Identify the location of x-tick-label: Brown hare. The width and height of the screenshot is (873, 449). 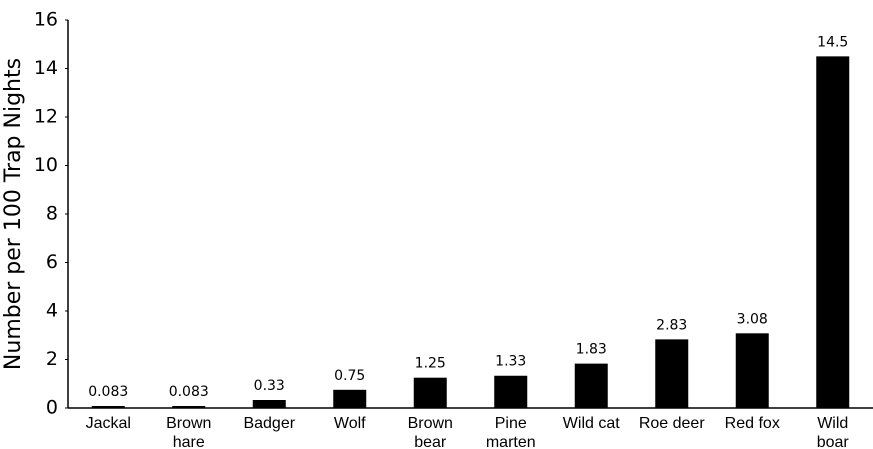
(189, 432).